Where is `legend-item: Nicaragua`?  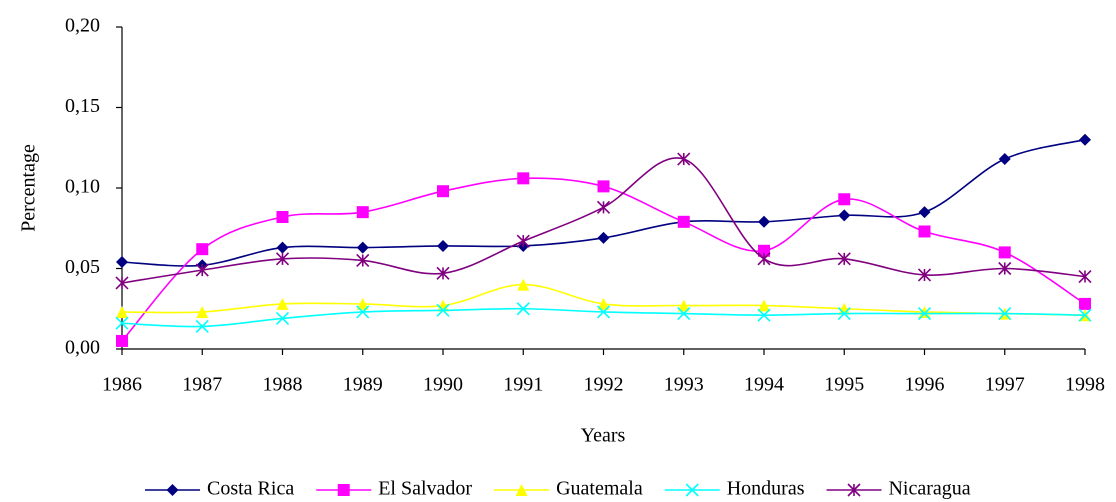 legend-item: Nicaragua is located at coordinates (898, 489).